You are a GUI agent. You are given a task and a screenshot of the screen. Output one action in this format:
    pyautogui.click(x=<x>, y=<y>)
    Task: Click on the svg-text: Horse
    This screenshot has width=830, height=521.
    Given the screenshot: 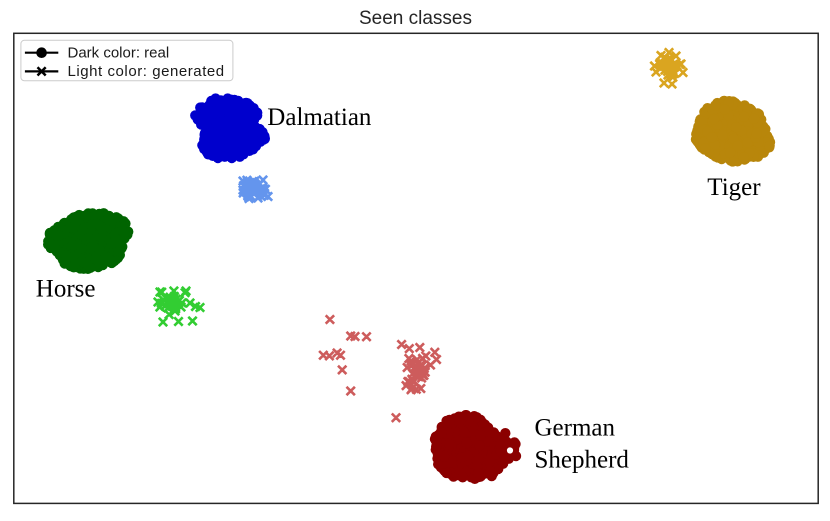 What is the action you would take?
    pyautogui.click(x=66, y=288)
    